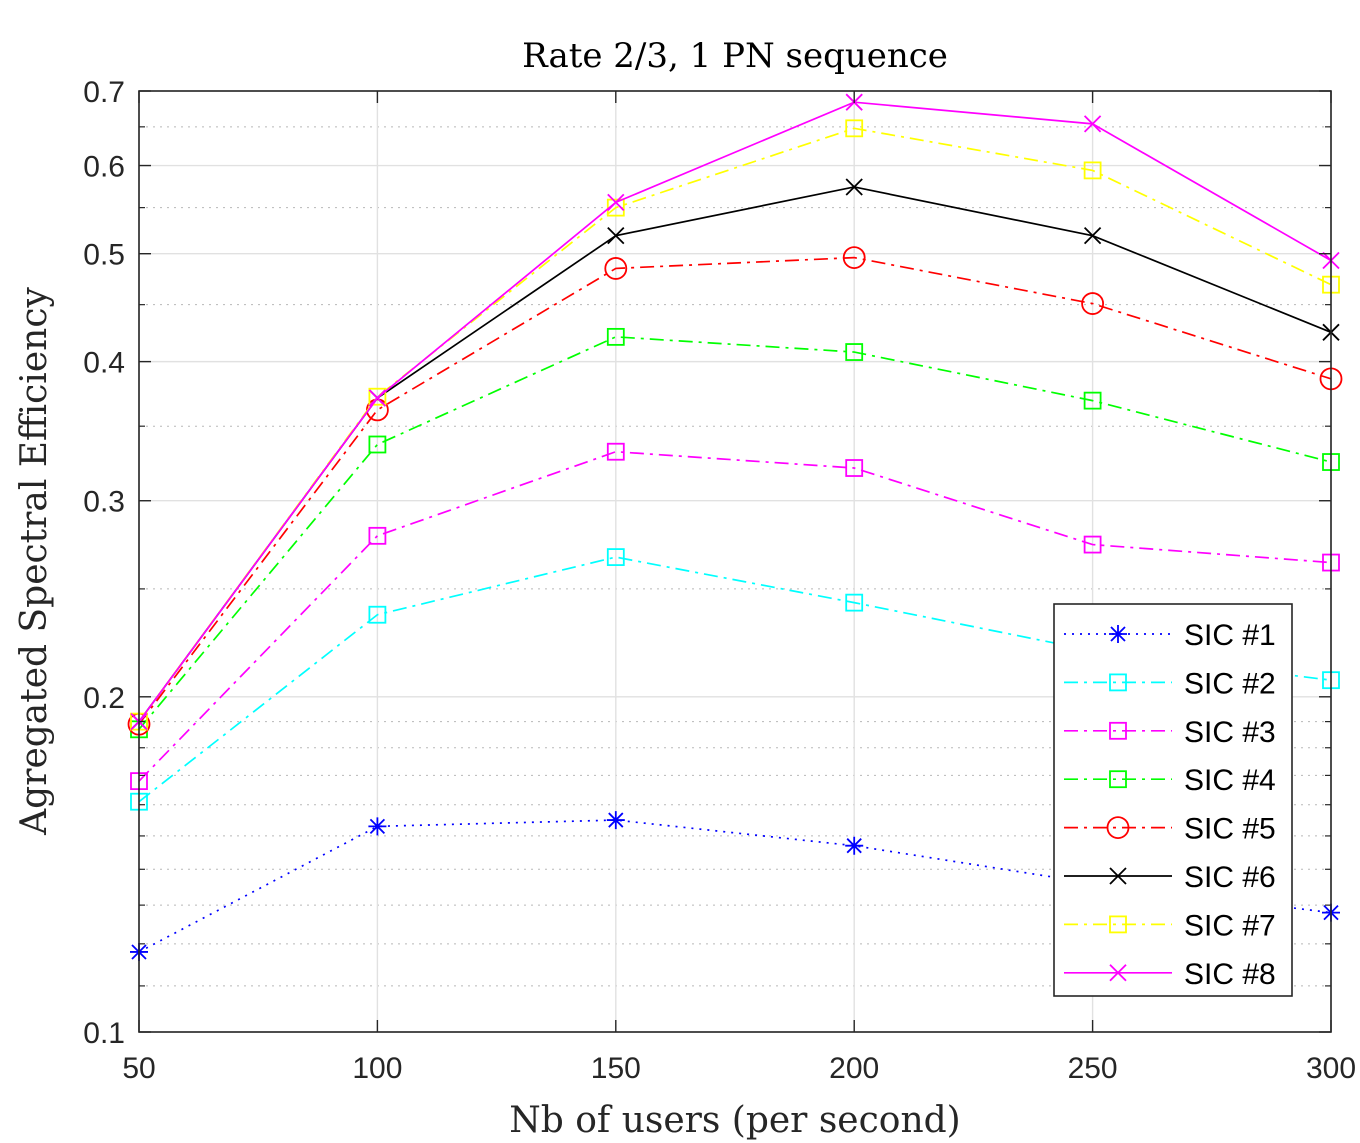  Describe the element at coordinates (104, 502) in the screenshot. I see `y-tick-label: 0.3` at that location.